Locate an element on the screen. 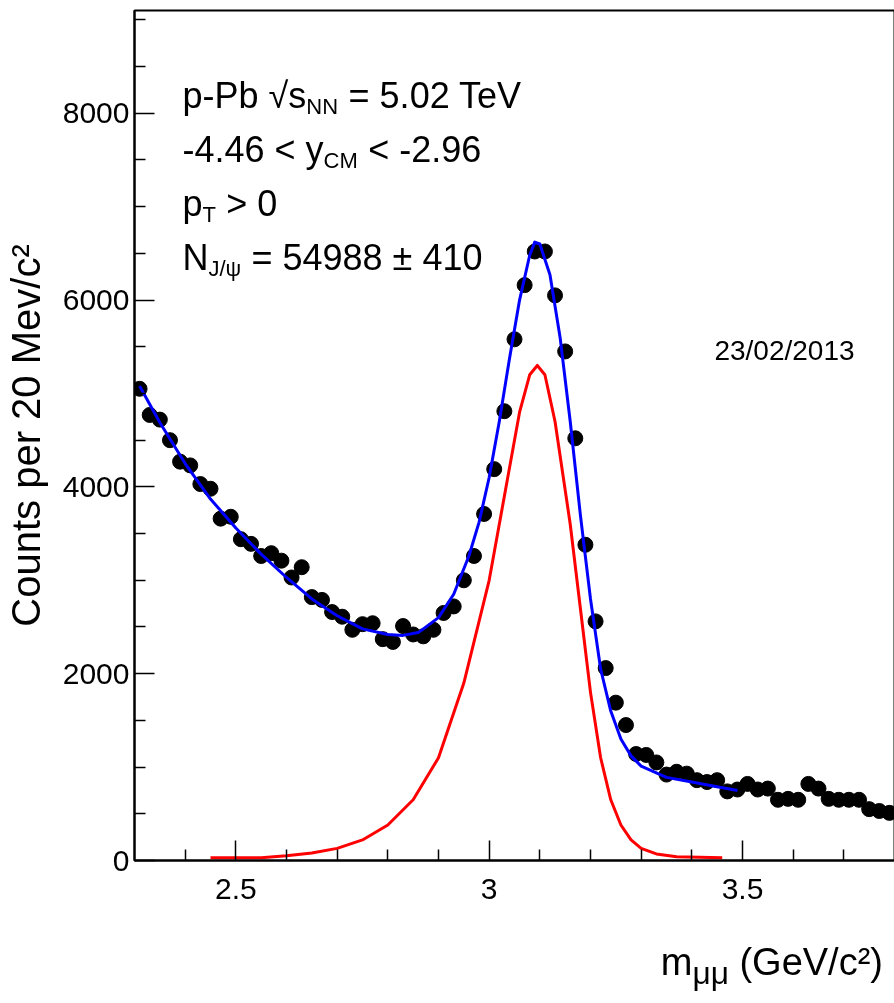 The image size is (894, 1003). y-tick-label: 6000 is located at coordinates (96, 300).